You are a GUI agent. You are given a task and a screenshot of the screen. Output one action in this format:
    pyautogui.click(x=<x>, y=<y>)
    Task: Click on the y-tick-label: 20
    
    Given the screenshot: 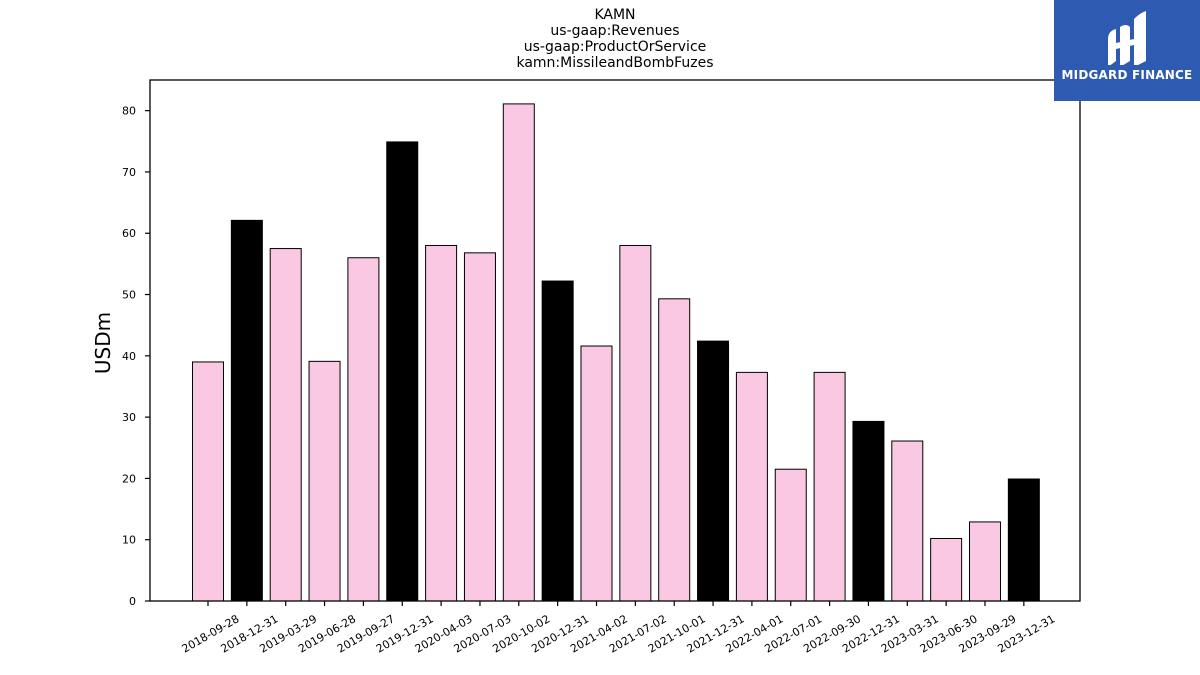 What is the action you would take?
    pyautogui.click(x=129, y=478)
    